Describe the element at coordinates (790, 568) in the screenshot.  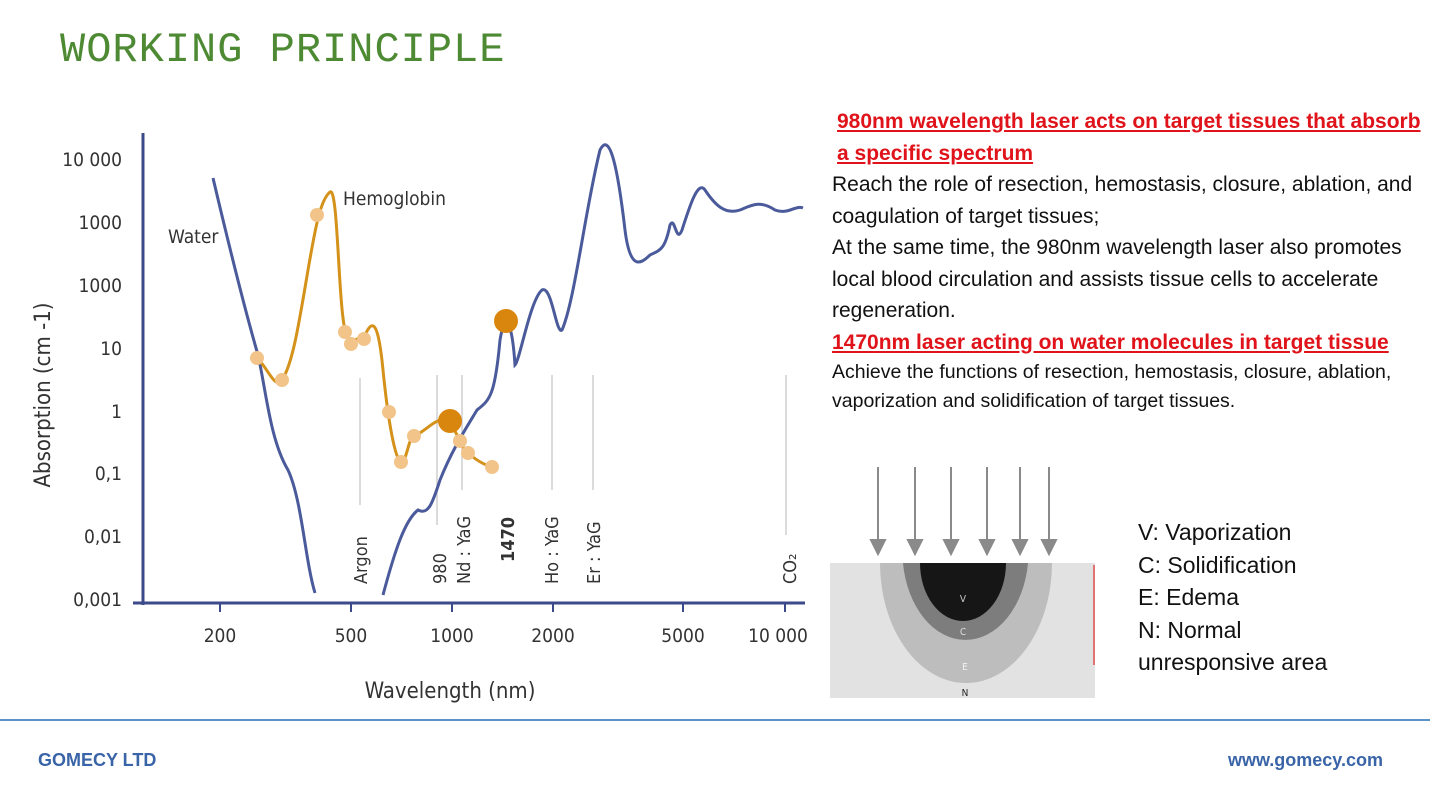
I see `laser-label: CO₂` at that location.